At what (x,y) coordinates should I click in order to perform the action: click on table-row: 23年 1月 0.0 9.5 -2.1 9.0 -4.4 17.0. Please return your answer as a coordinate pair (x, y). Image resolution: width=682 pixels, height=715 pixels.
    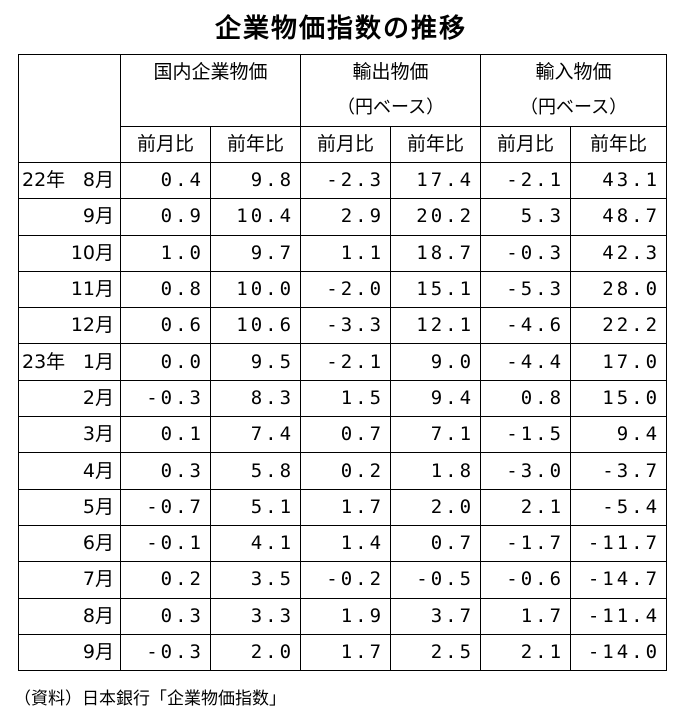
    Looking at the image, I should click on (343, 362).